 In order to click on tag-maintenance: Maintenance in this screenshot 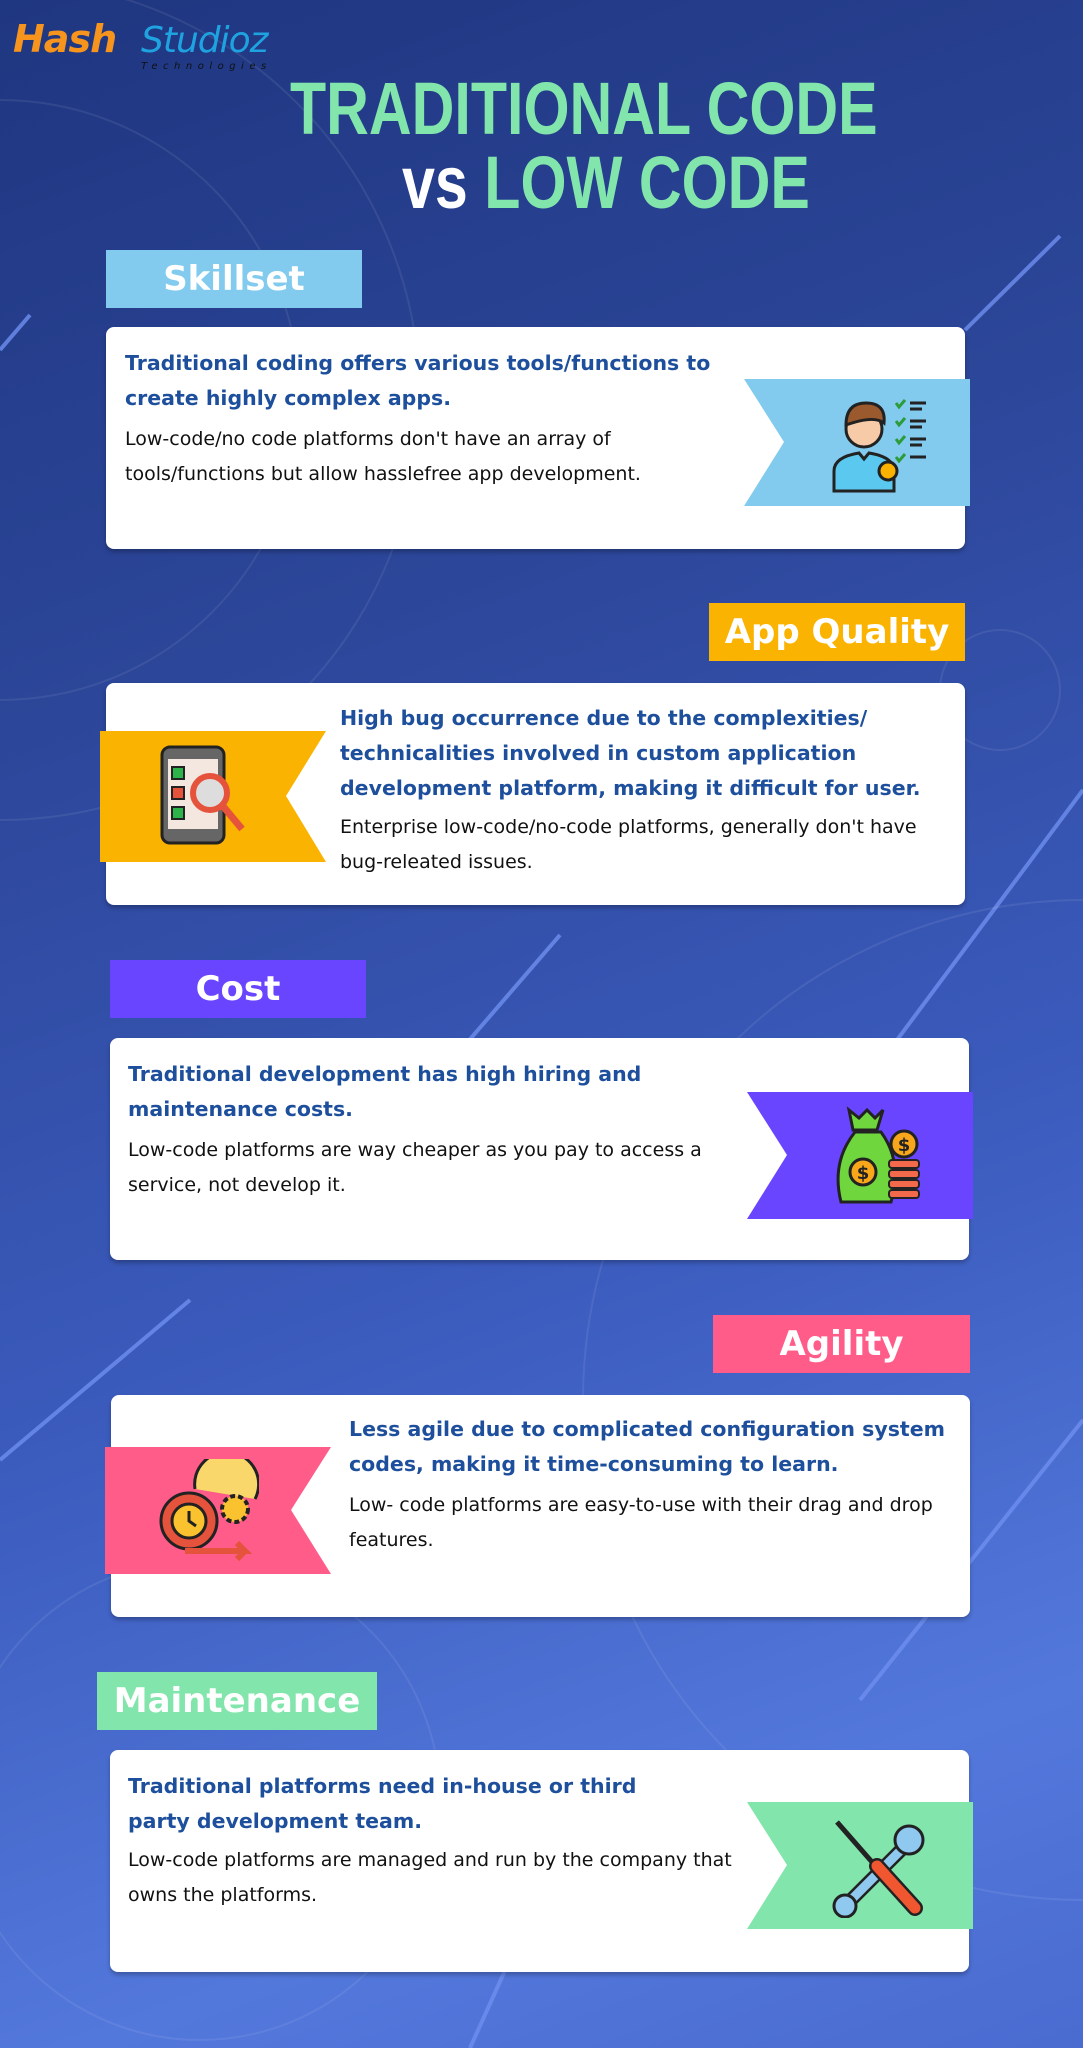, I will do `click(237, 1701)`.